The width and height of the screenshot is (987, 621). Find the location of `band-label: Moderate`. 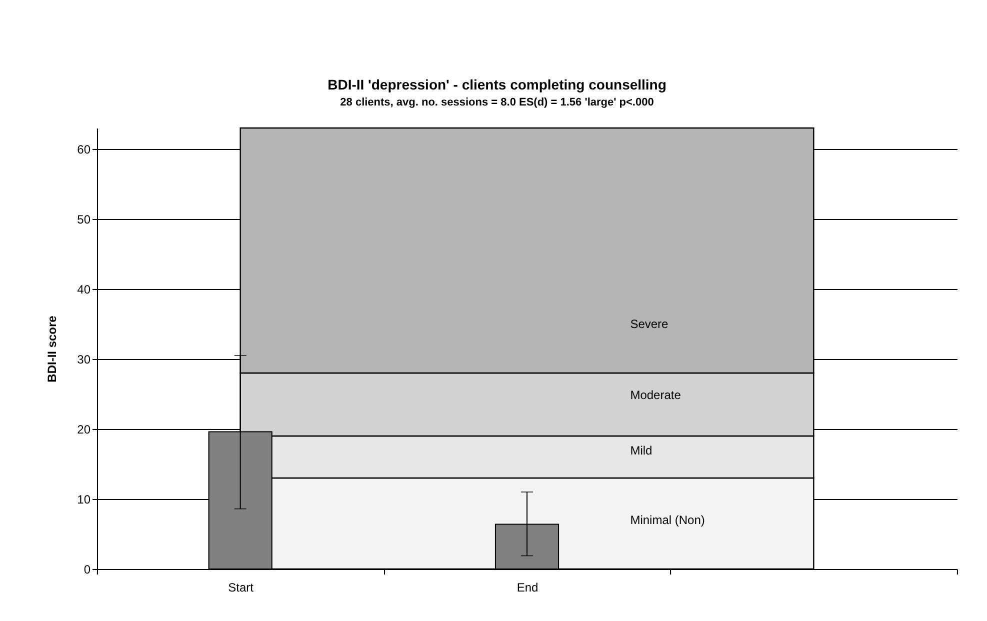

band-label: Moderate is located at coordinates (656, 395).